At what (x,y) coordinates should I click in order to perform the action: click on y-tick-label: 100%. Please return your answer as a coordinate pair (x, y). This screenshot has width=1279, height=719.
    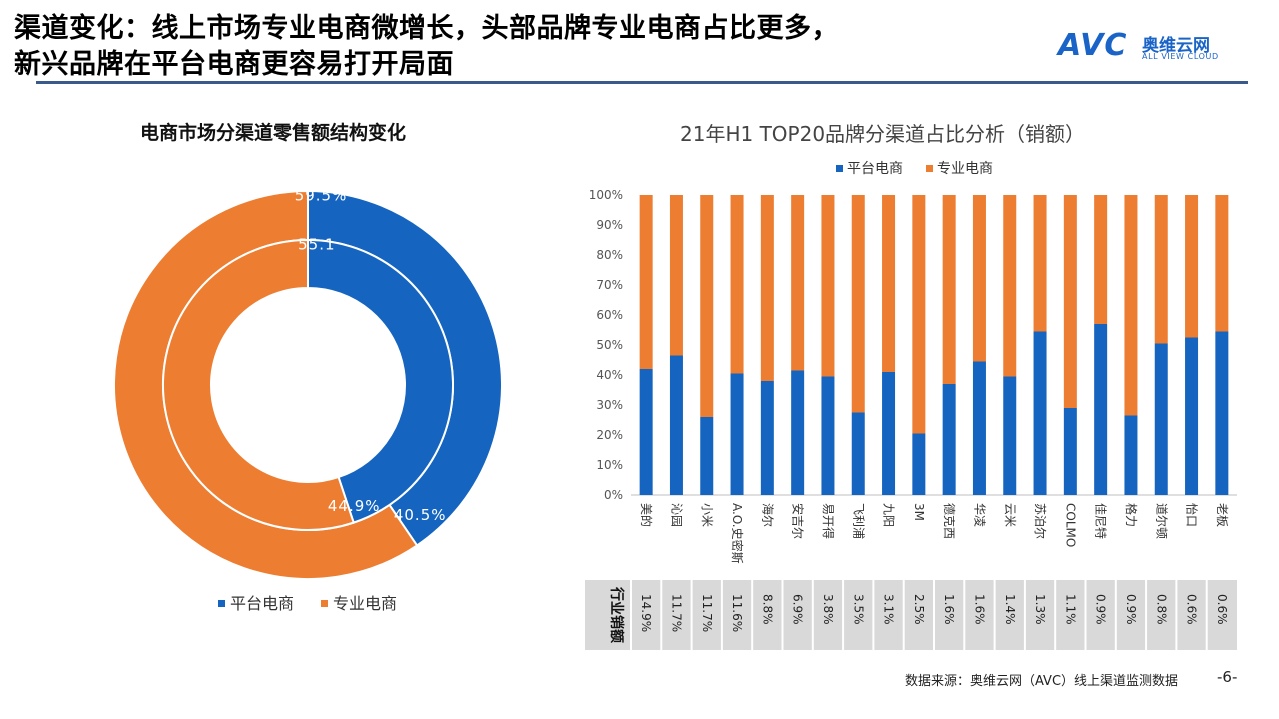
    Looking at the image, I should click on (606, 195).